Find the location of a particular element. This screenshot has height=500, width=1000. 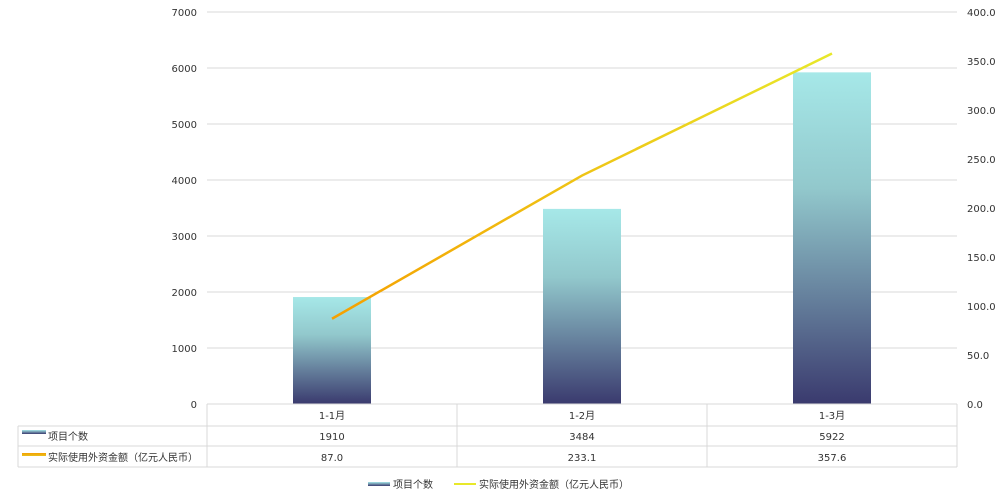

left-tick-label: 5000 is located at coordinates (184, 125).